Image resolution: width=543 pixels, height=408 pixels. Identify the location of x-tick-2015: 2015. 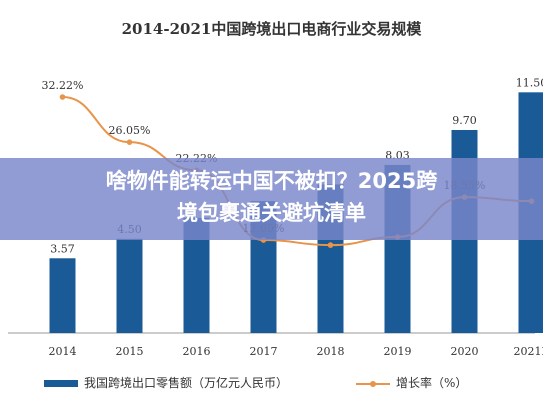
(130, 351).